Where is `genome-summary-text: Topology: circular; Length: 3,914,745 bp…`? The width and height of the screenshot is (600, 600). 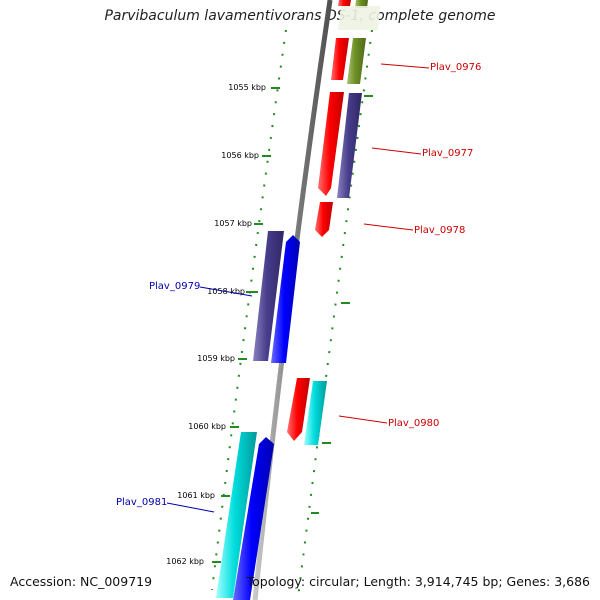
genome-summary-text: Topology: circular; Length: 3,914,745 bp… is located at coordinates (418, 581).